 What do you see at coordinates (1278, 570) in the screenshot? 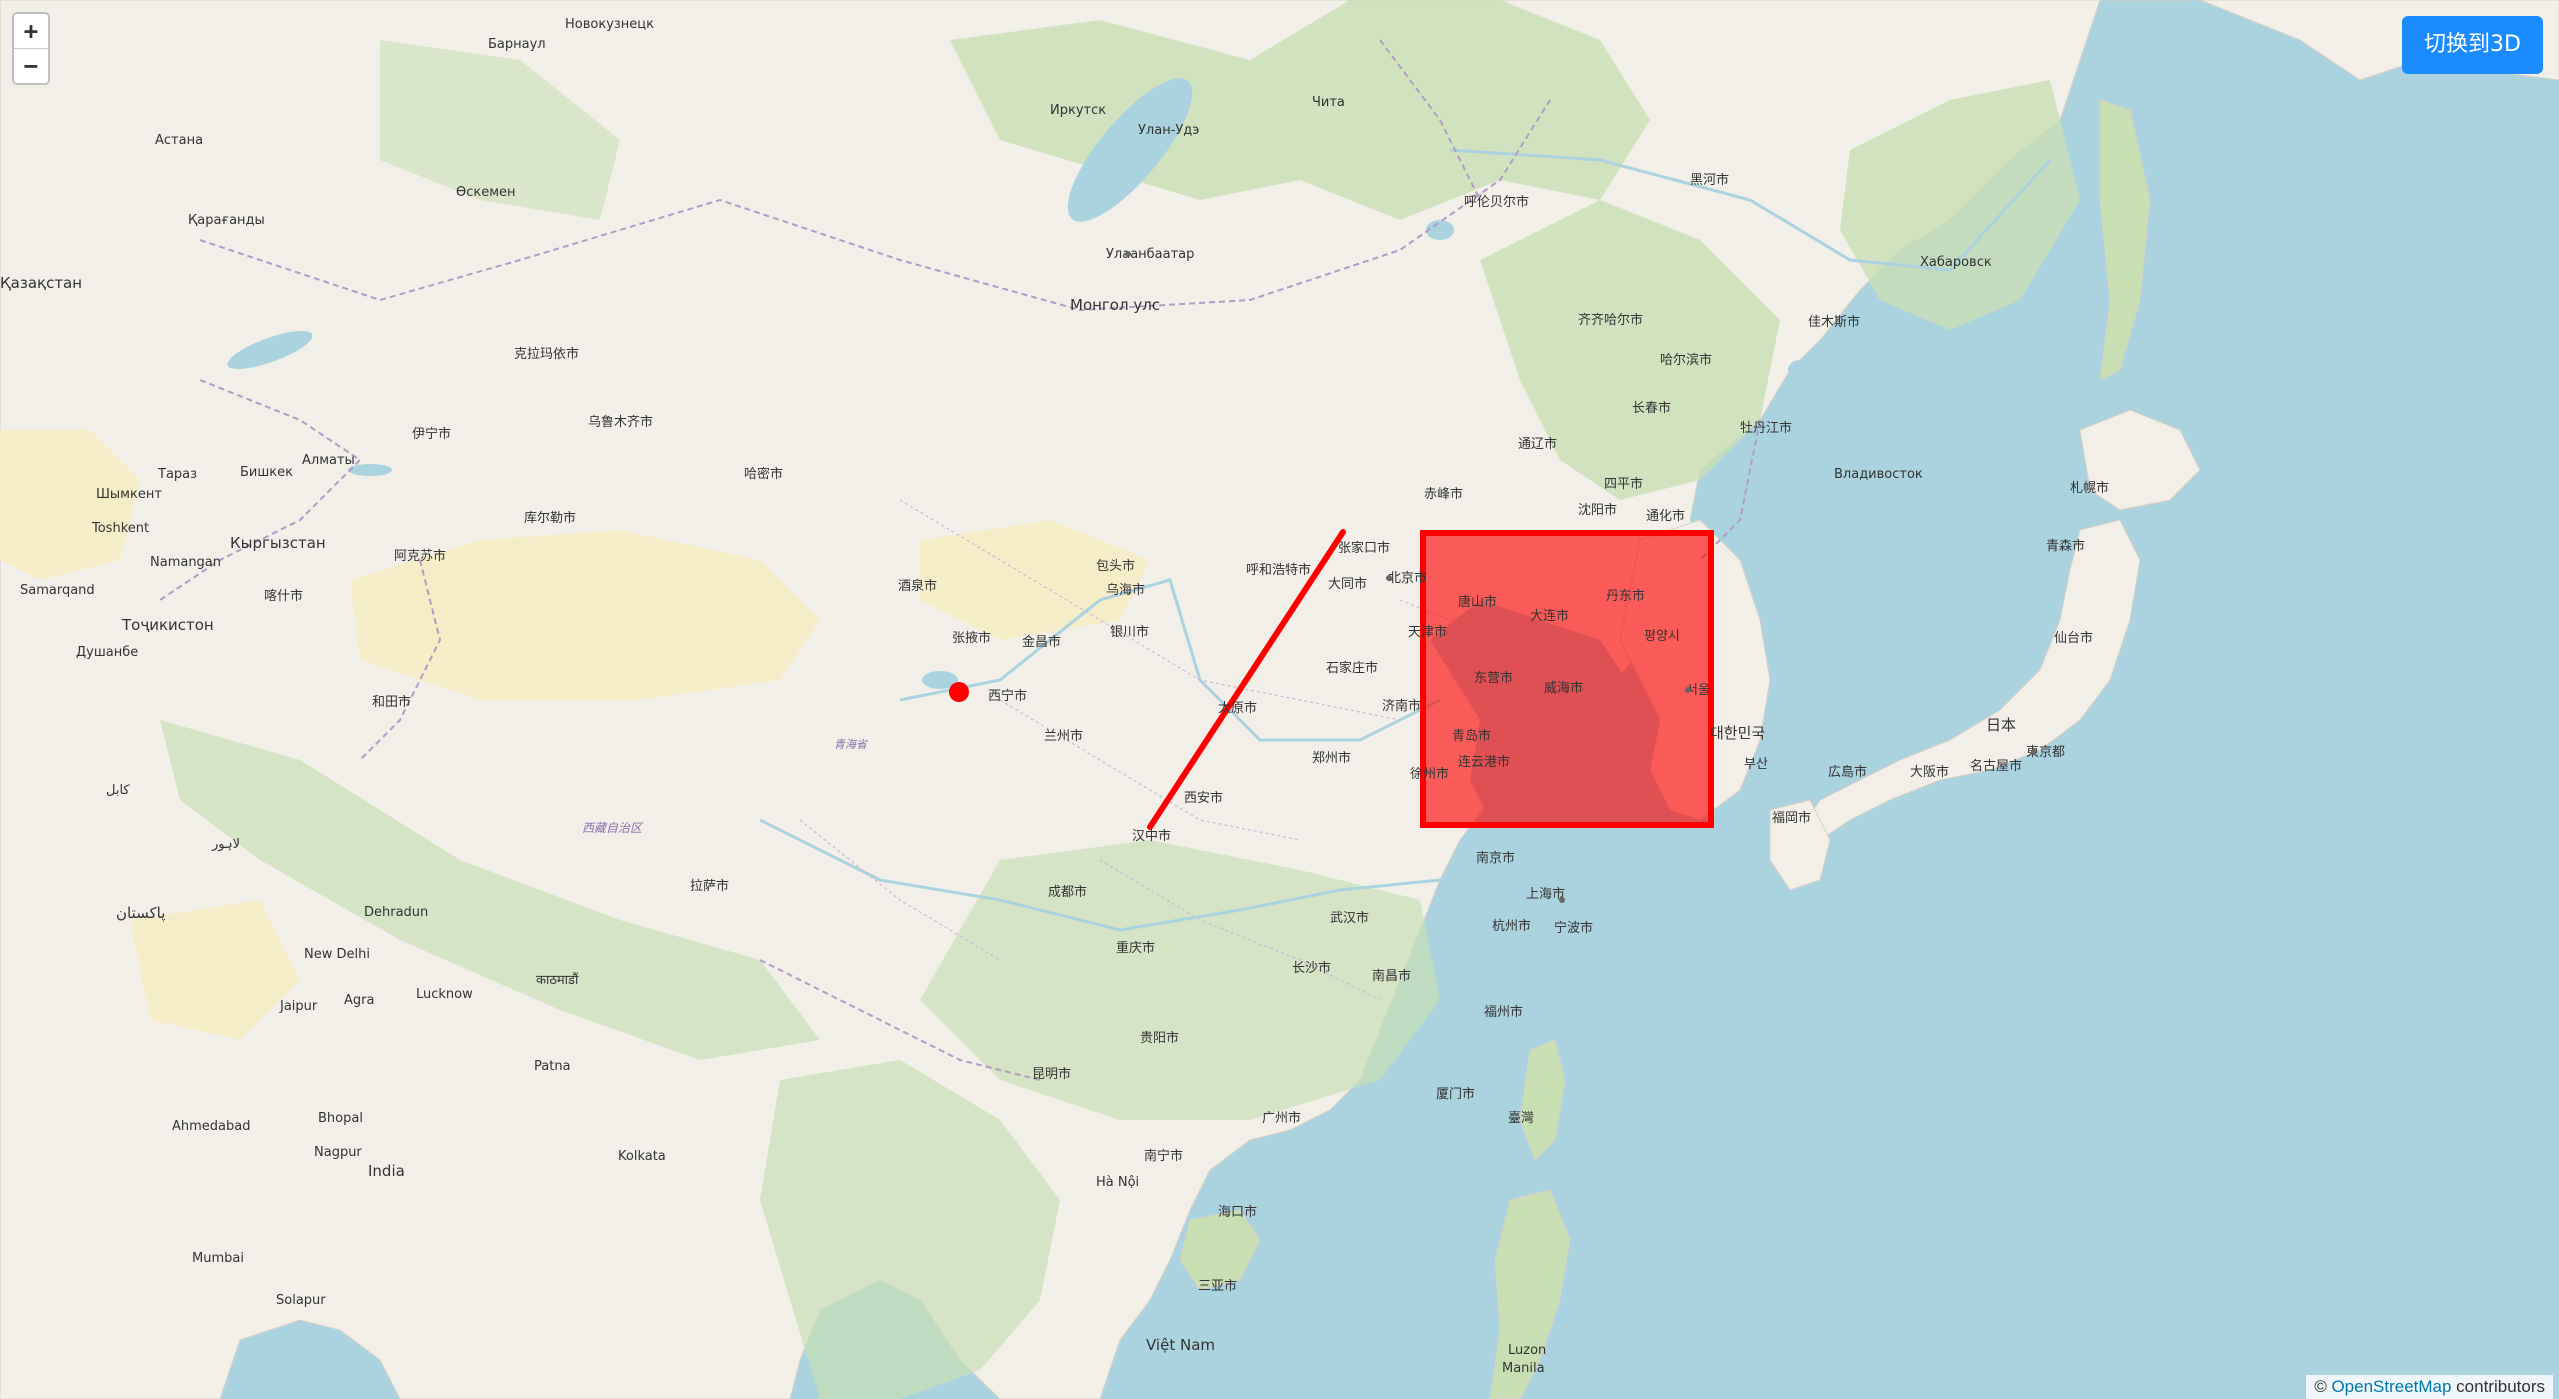
I see `label-hohhot: 呼和浩特市` at bounding box center [1278, 570].